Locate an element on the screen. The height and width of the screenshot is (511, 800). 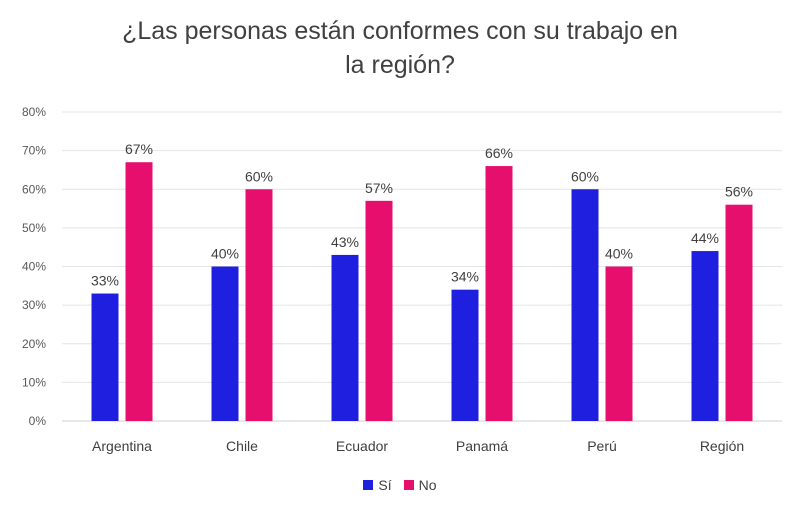
data-label: 34% is located at coordinates (465, 277).